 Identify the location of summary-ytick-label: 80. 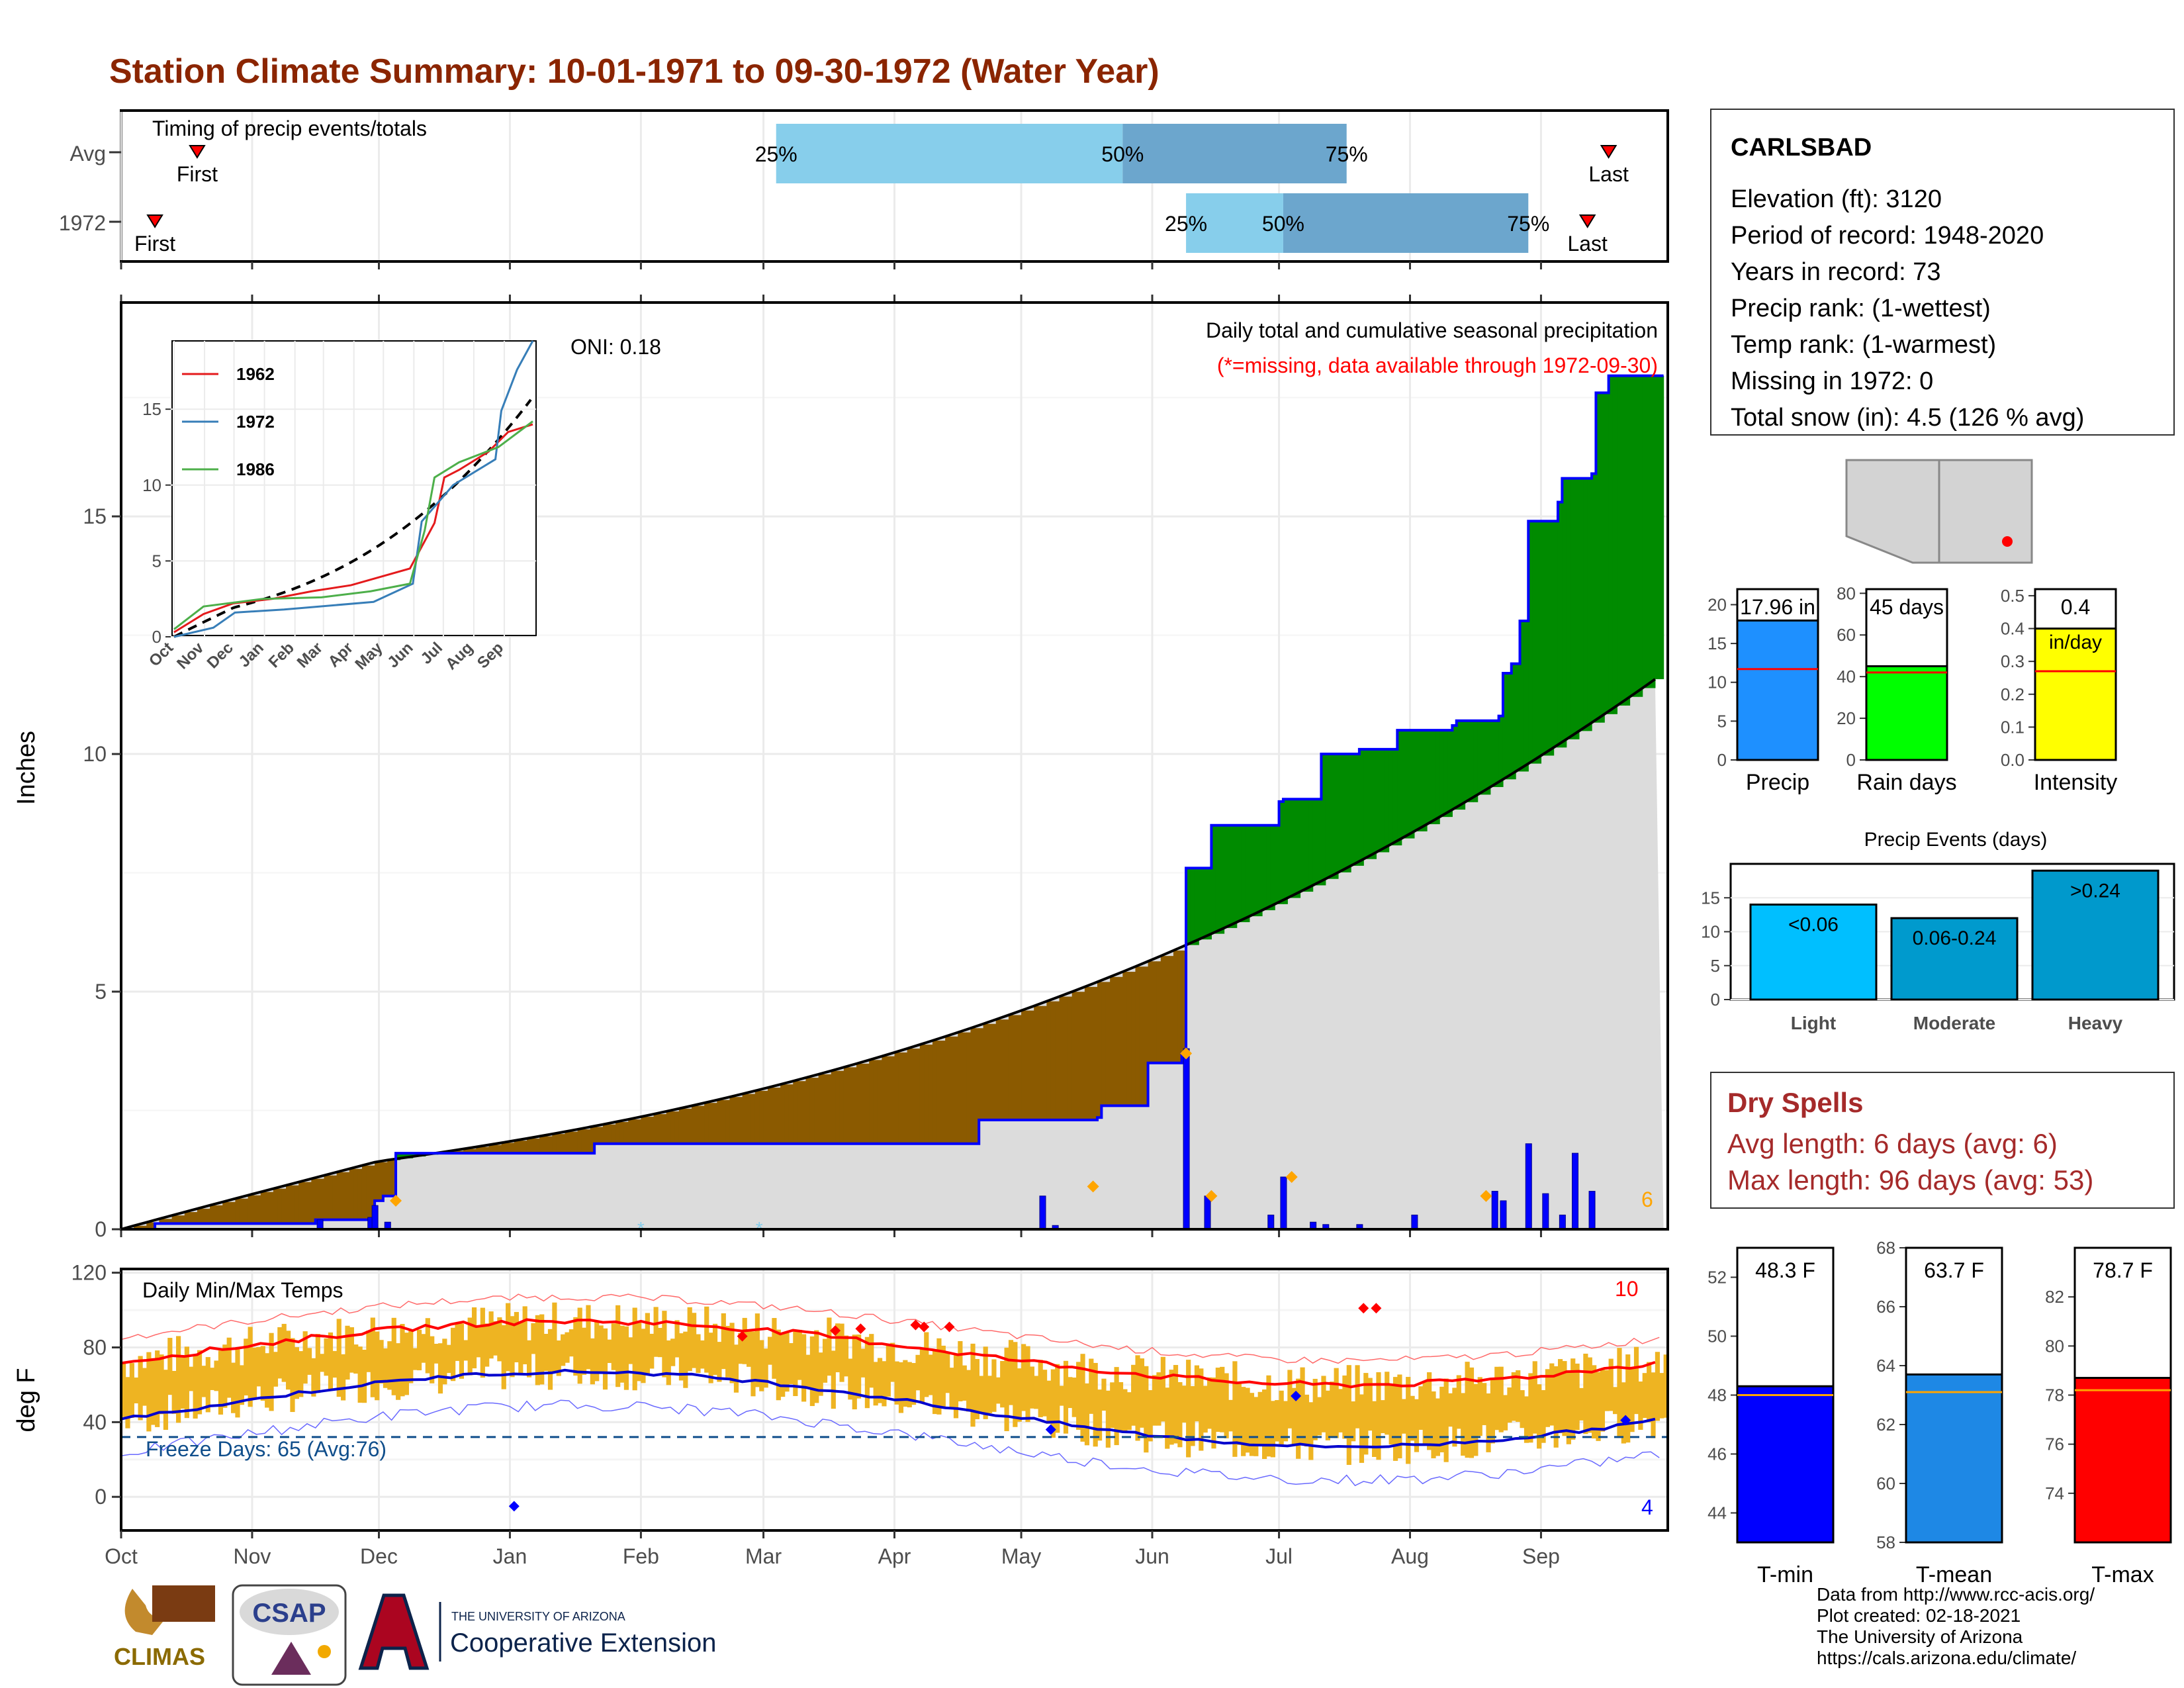
(1846, 593).